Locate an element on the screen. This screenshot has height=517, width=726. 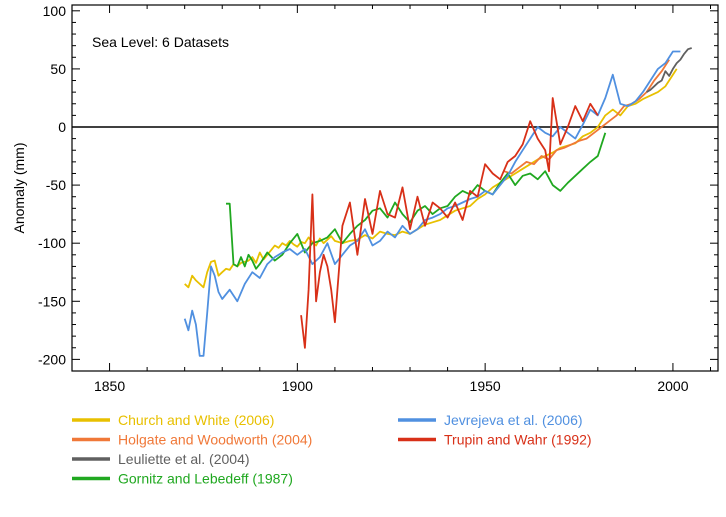
legend-label: Church and White (2006) is located at coordinates (196, 420).